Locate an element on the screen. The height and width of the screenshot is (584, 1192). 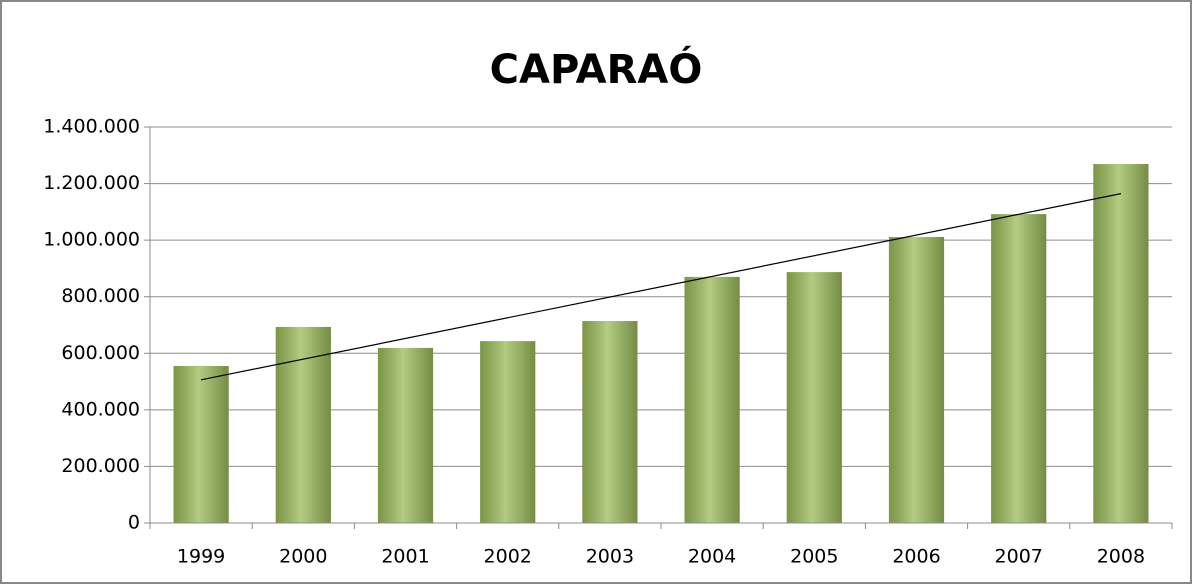
y-tick-label: 800.000 is located at coordinates (100, 296).